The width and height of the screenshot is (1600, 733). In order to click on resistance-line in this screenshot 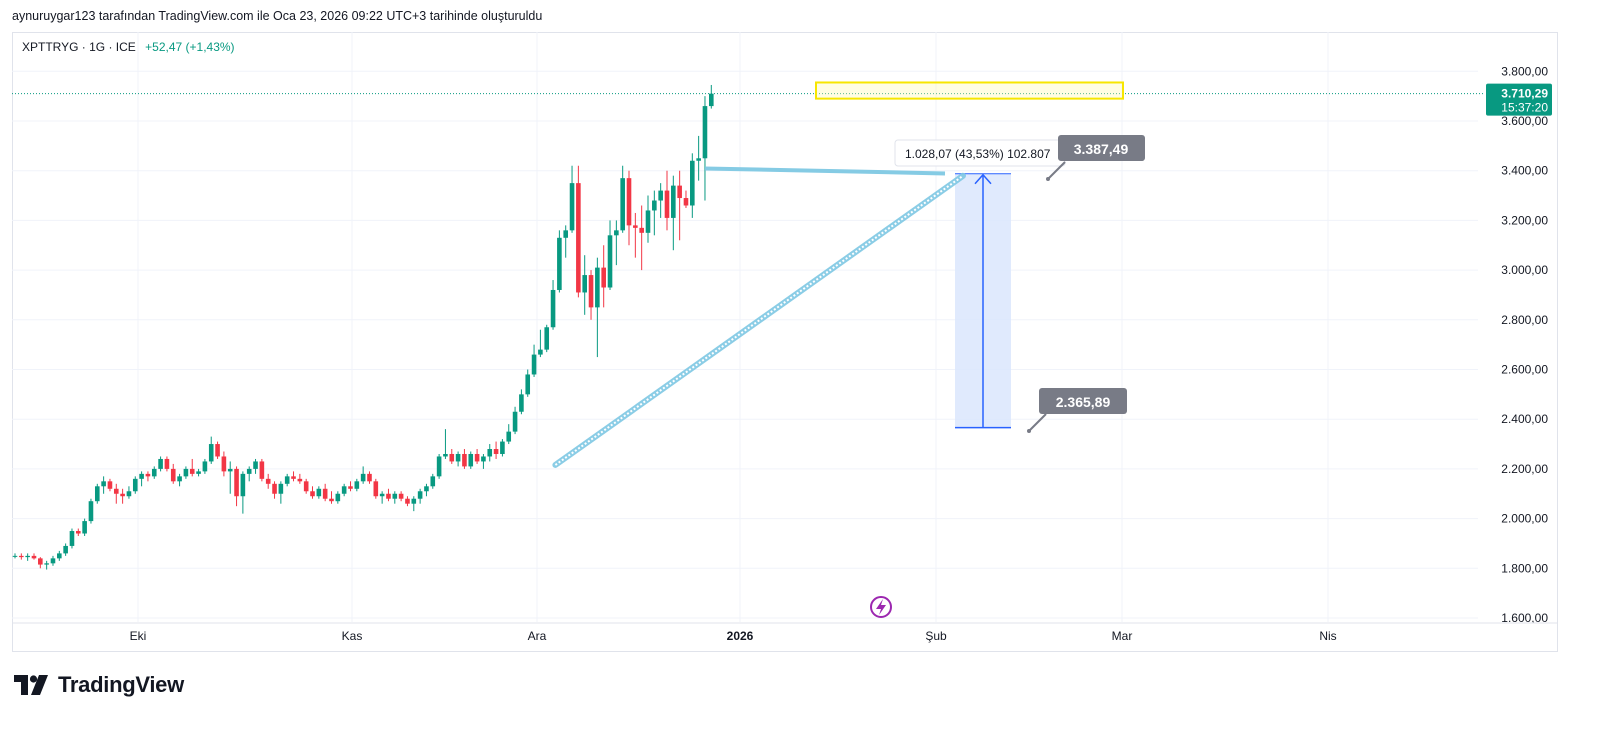, I will do `click(825, 171)`.